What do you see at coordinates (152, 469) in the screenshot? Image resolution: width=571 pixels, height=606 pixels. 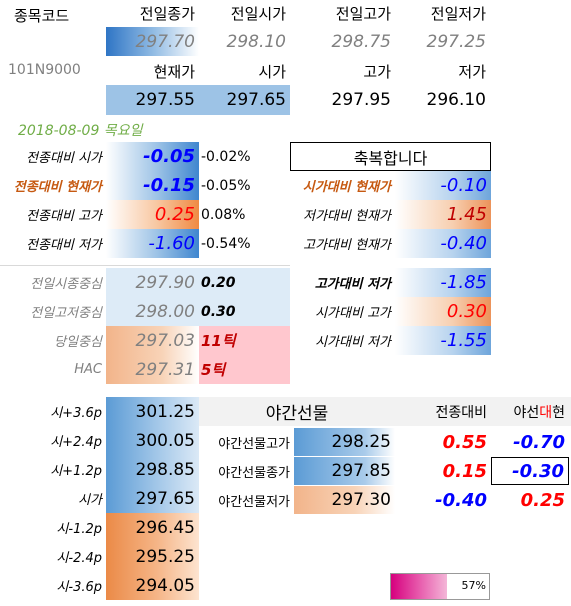 I see `level-value: 298.85` at bounding box center [152, 469].